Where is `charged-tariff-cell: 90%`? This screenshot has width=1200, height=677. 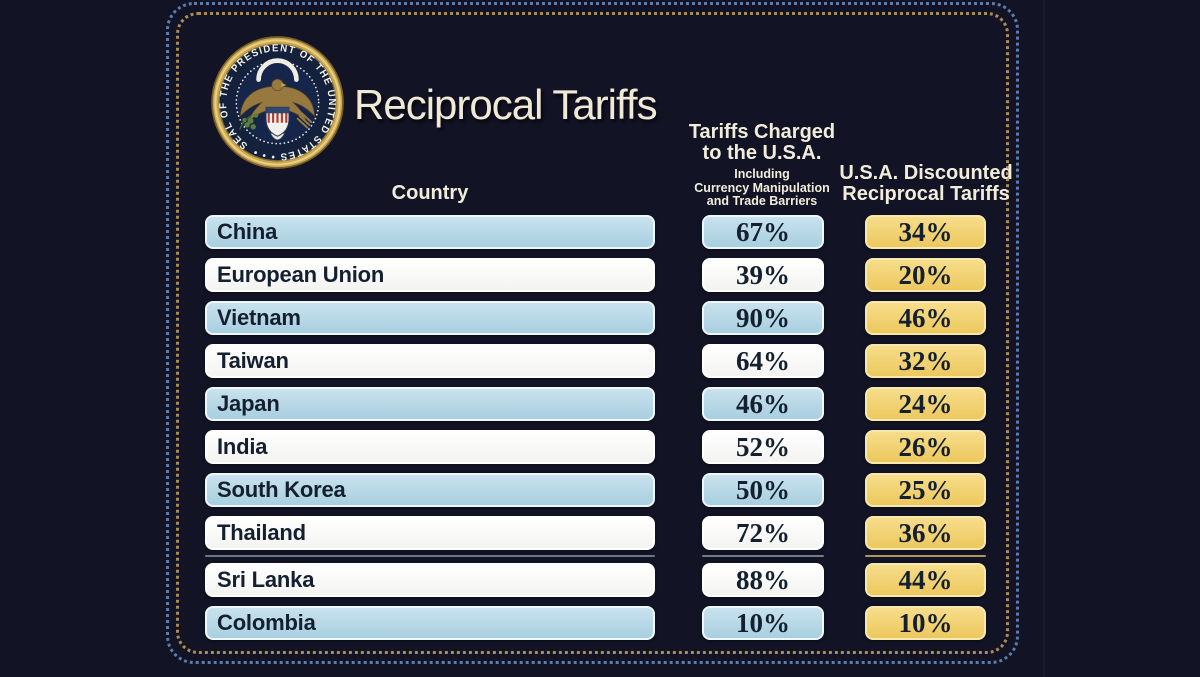
charged-tariff-cell: 90% is located at coordinates (763, 318).